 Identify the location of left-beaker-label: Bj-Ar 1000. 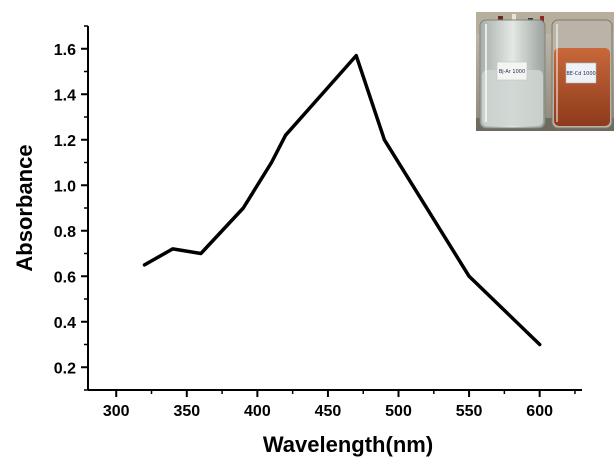
(512, 72).